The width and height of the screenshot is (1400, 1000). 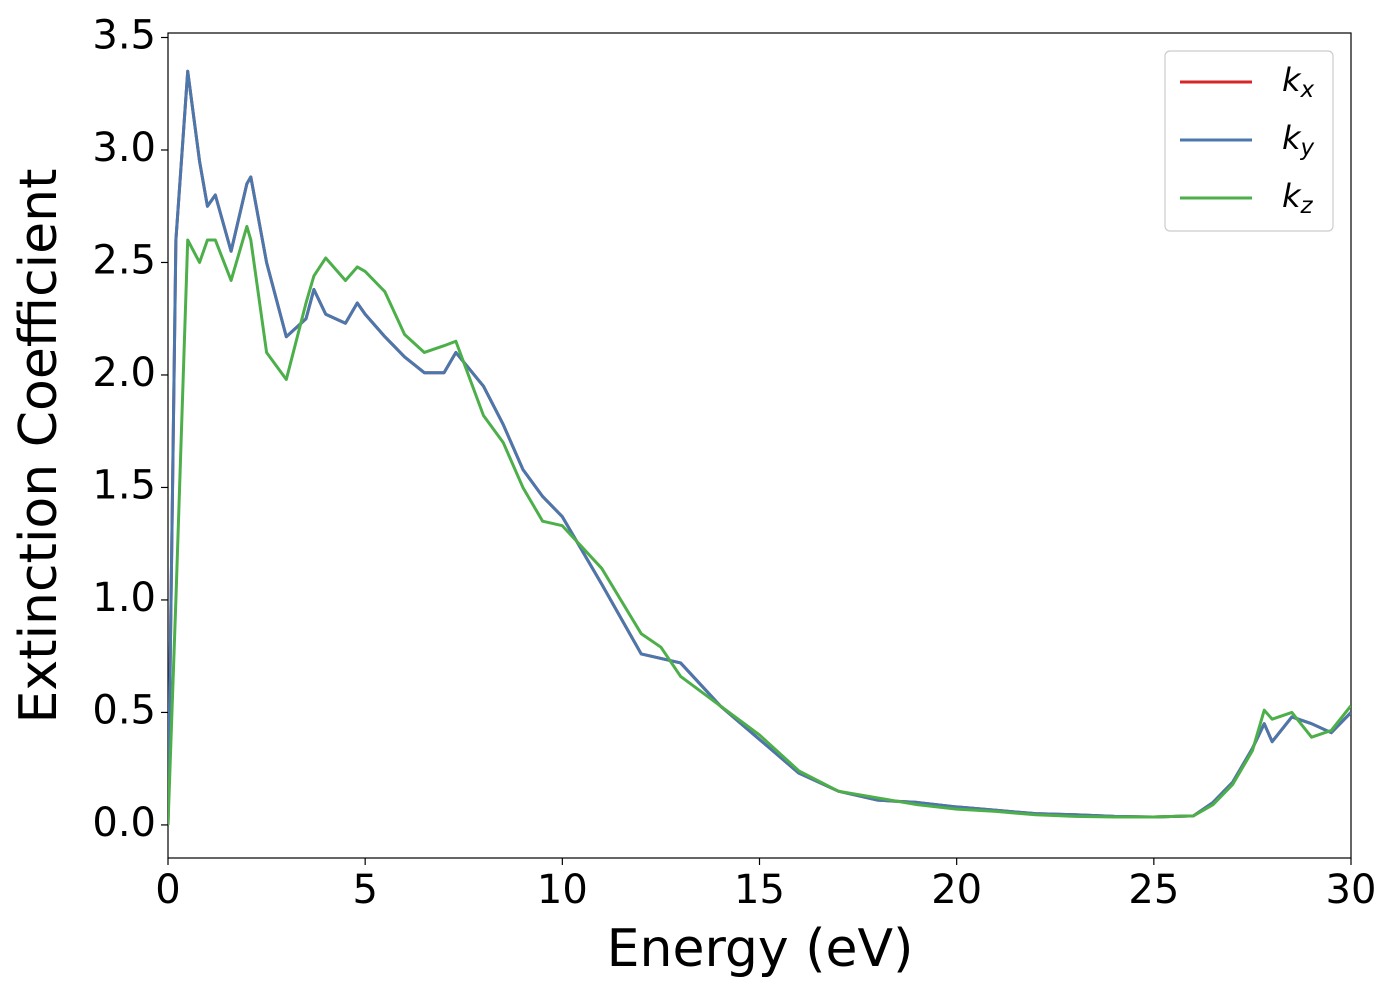 What do you see at coordinates (956, 890) in the screenshot?
I see `x-tick-label: 20` at bounding box center [956, 890].